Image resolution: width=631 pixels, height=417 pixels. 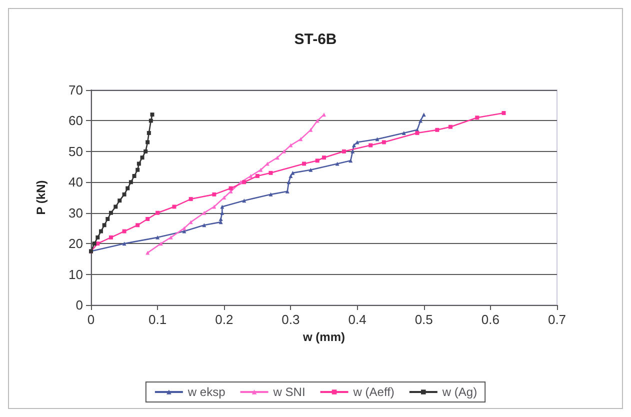 I want to click on legend-label: w (Aeff), so click(x=373, y=392).